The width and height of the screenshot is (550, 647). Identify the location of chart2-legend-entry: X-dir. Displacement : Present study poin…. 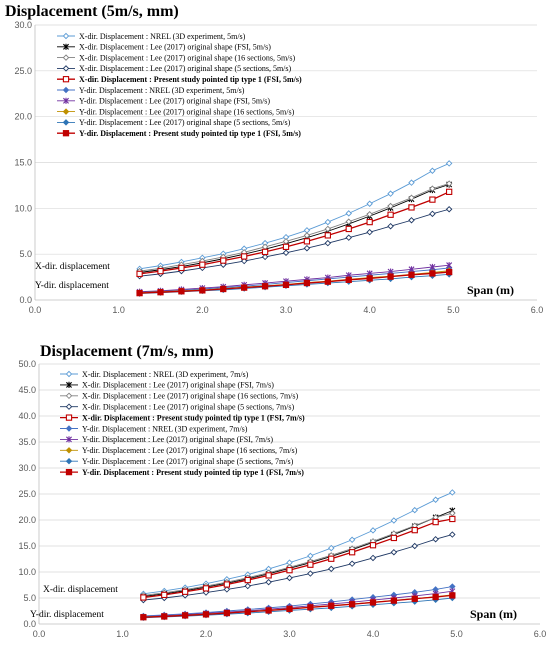
(193, 417).